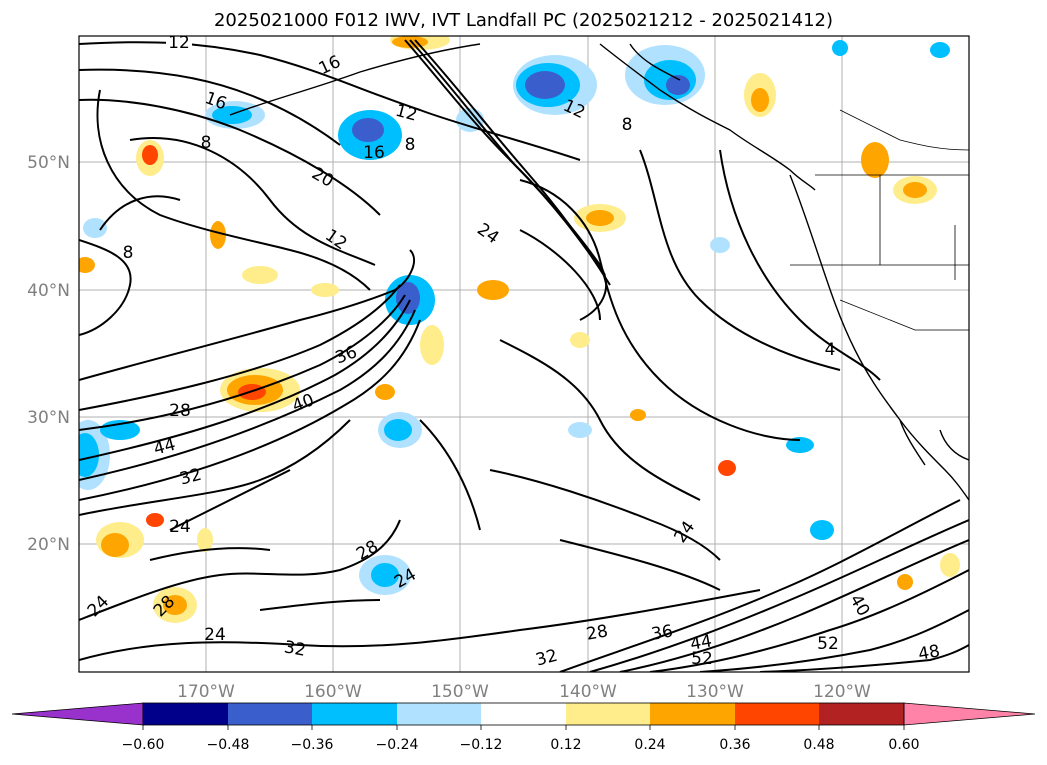 The height and width of the screenshot is (765, 1047). I want to click on lon-tick-label: 150°W, so click(460, 692).